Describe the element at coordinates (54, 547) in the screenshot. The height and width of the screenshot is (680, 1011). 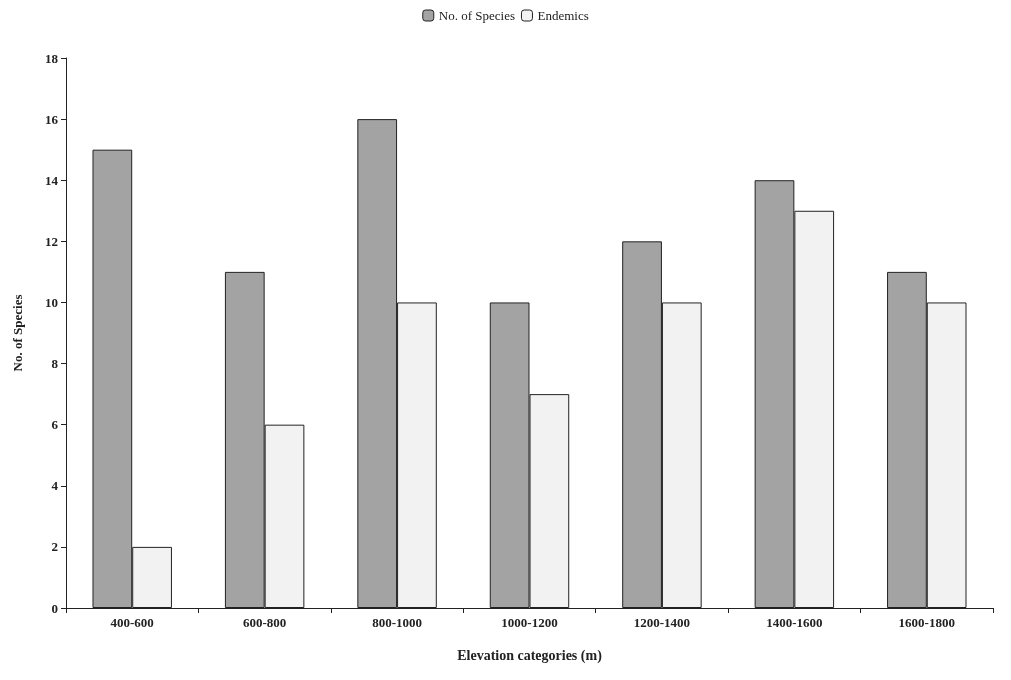
I see `y-tick-label: 2` at that location.